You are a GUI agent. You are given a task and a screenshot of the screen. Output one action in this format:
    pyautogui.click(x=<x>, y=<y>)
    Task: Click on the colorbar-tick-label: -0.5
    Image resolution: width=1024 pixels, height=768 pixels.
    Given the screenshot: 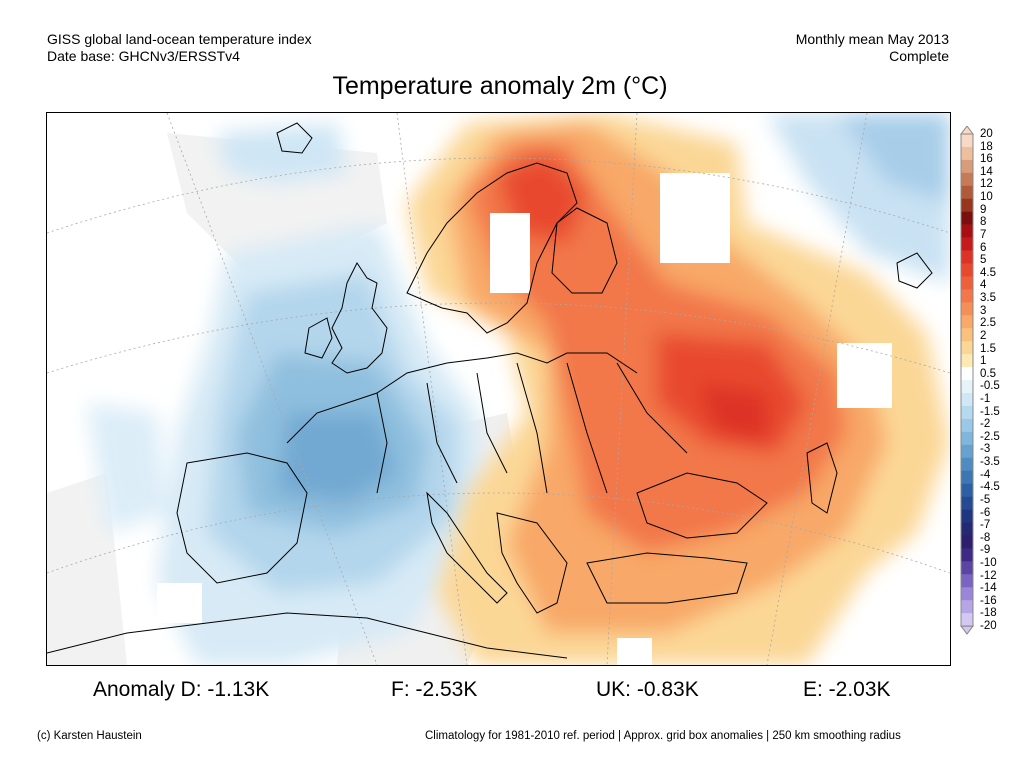 What is the action you would take?
    pyautogui.click(x=990, y=386)
    